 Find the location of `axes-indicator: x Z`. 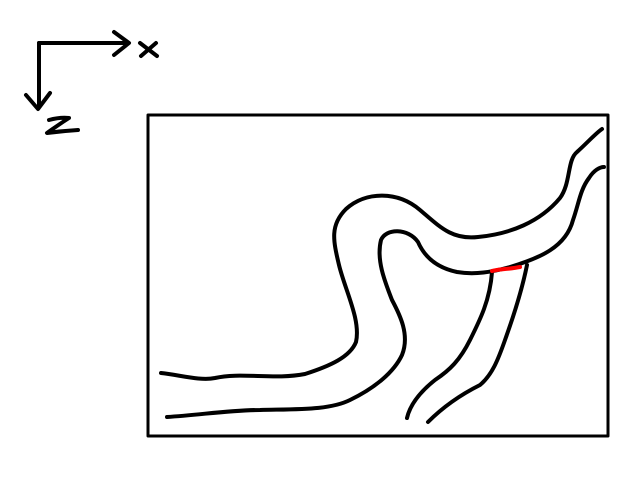

axes-indicator: x Z is located at coordinates (91, 82).